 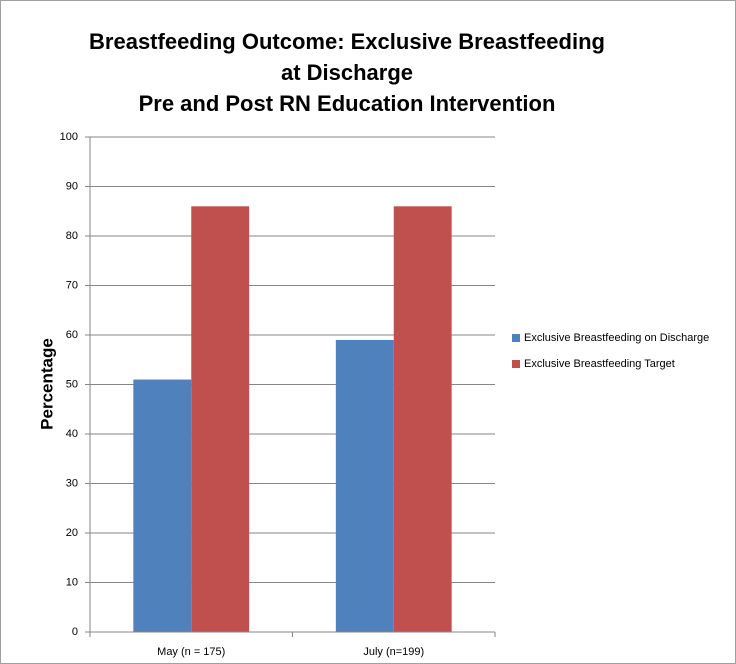 I want to click on y-tick-label: 0, so click(x=75, y=632).